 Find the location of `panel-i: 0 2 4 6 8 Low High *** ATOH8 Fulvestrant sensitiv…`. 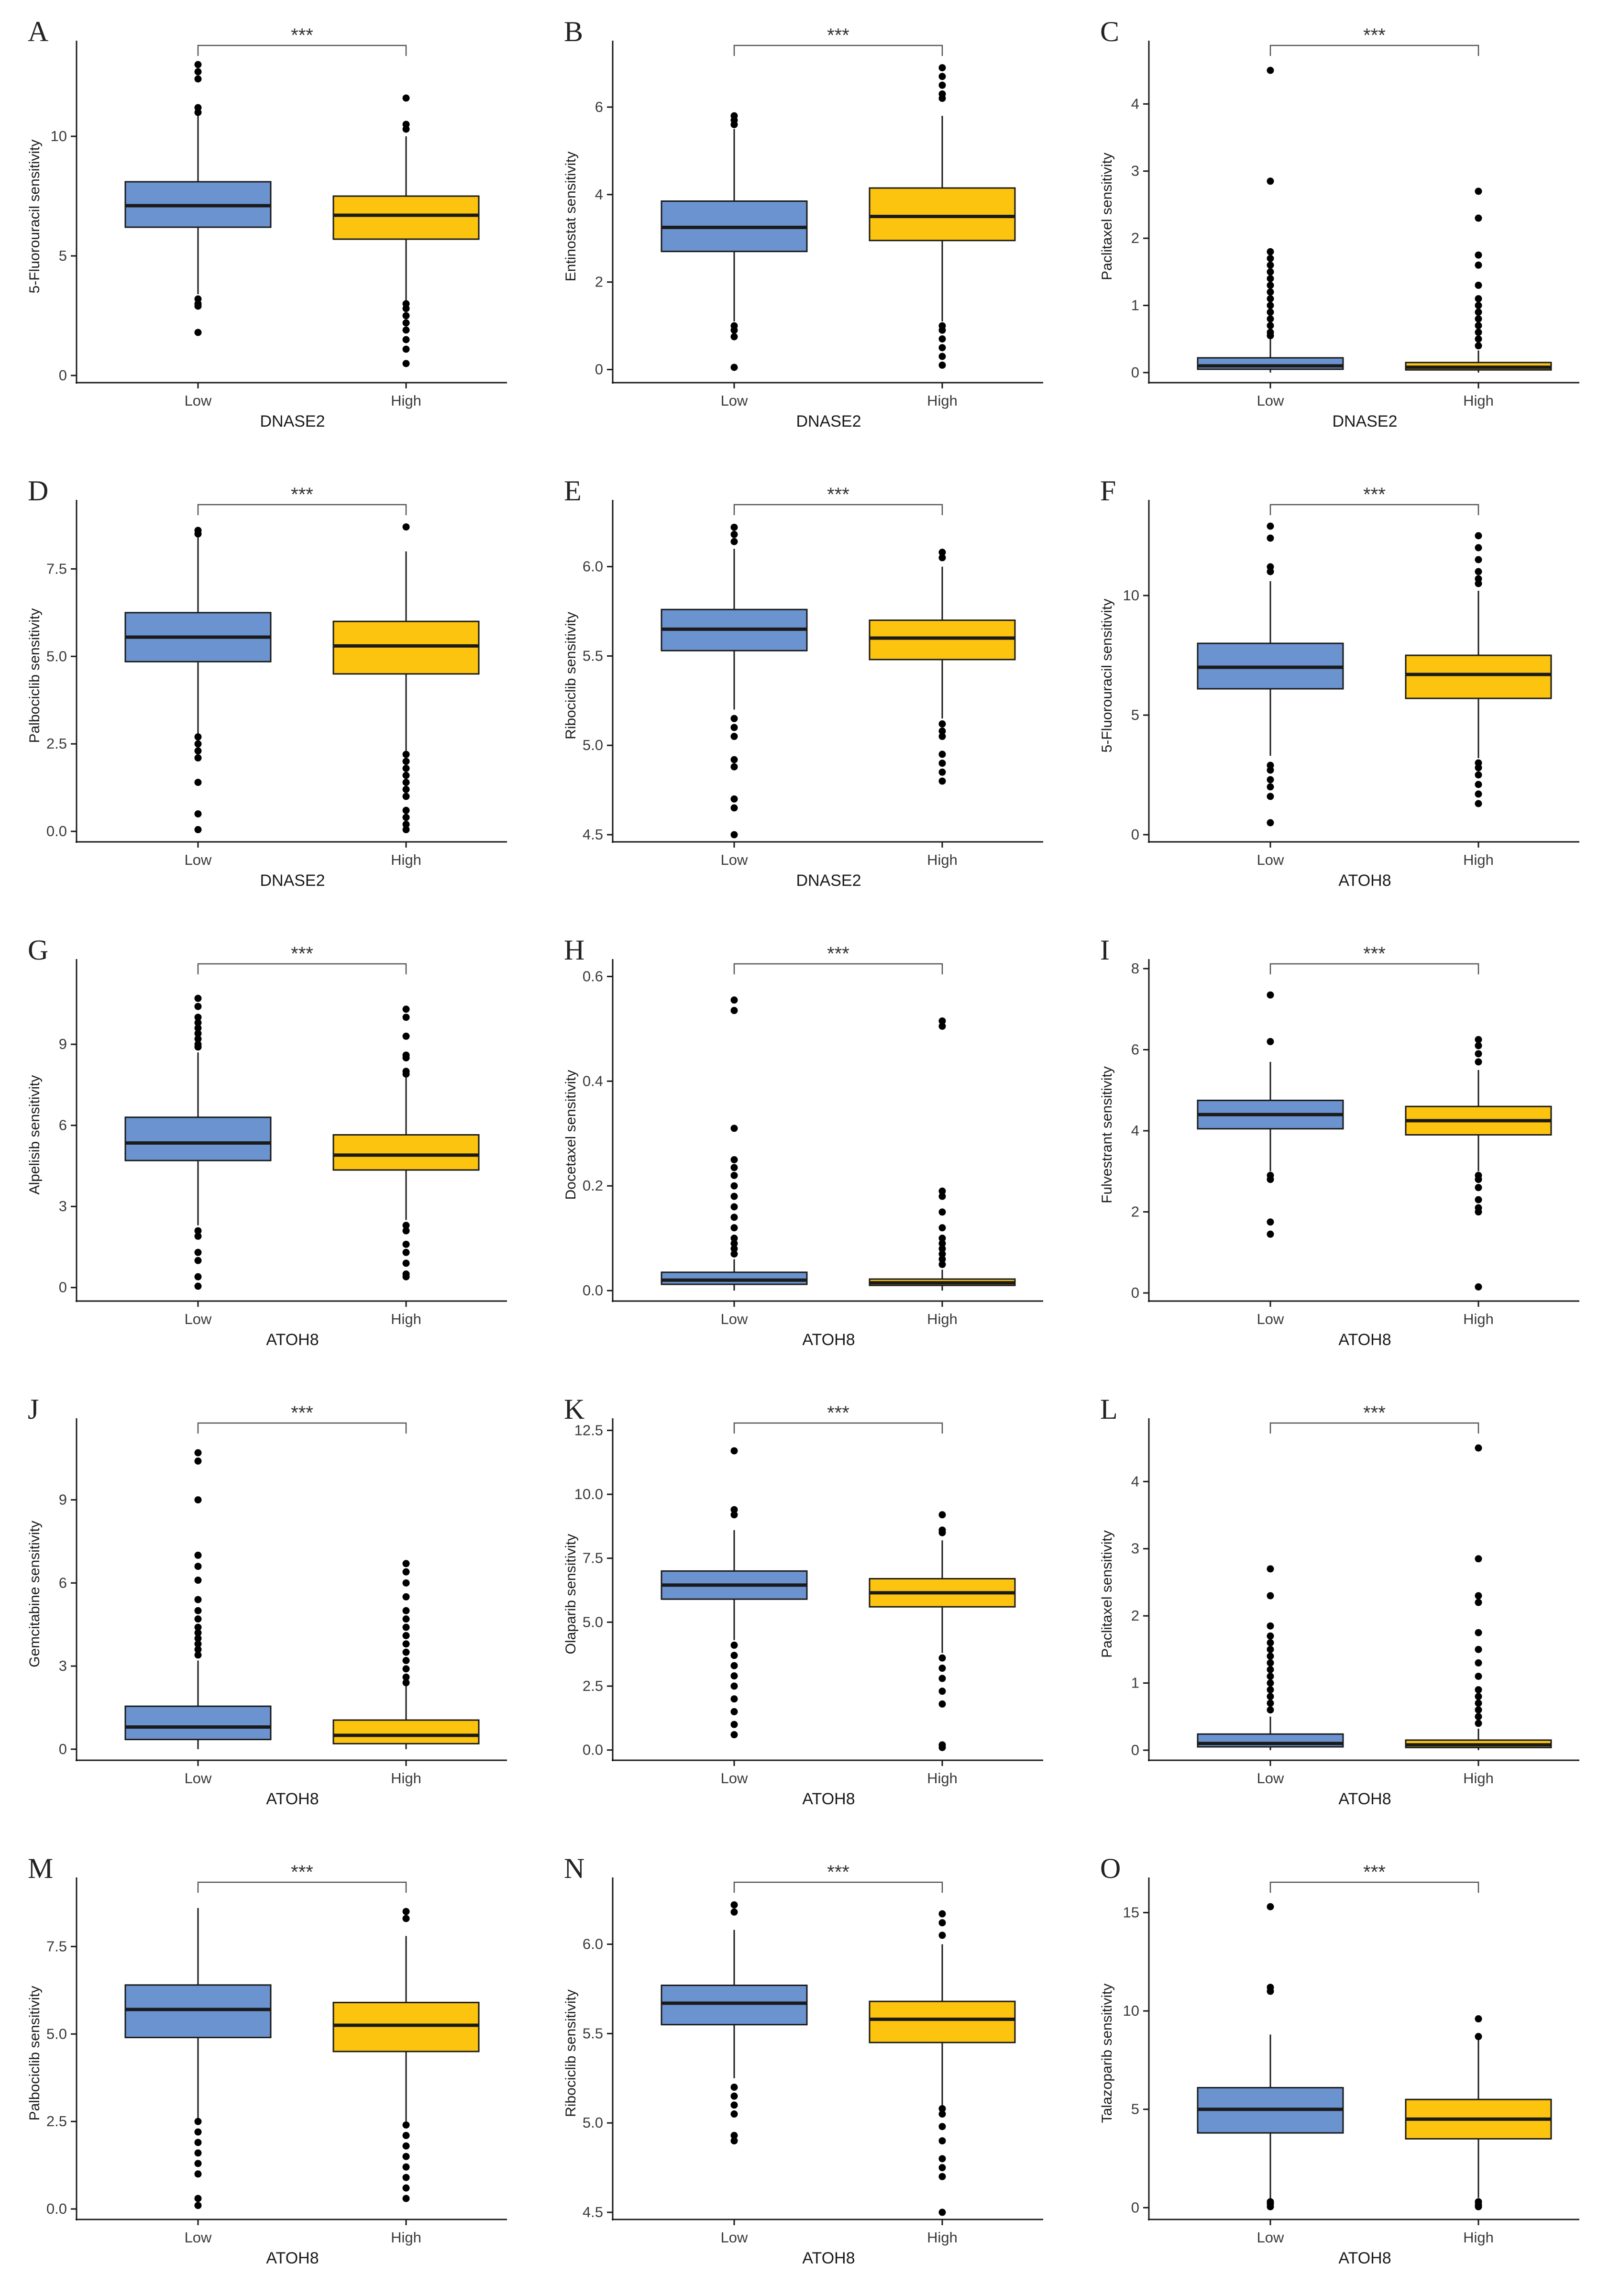

panel-i: 0 2 4 6 8 Low High *** ATOH8 Fulvestrant sensitiv… is located at coordinates (1340, 1148).